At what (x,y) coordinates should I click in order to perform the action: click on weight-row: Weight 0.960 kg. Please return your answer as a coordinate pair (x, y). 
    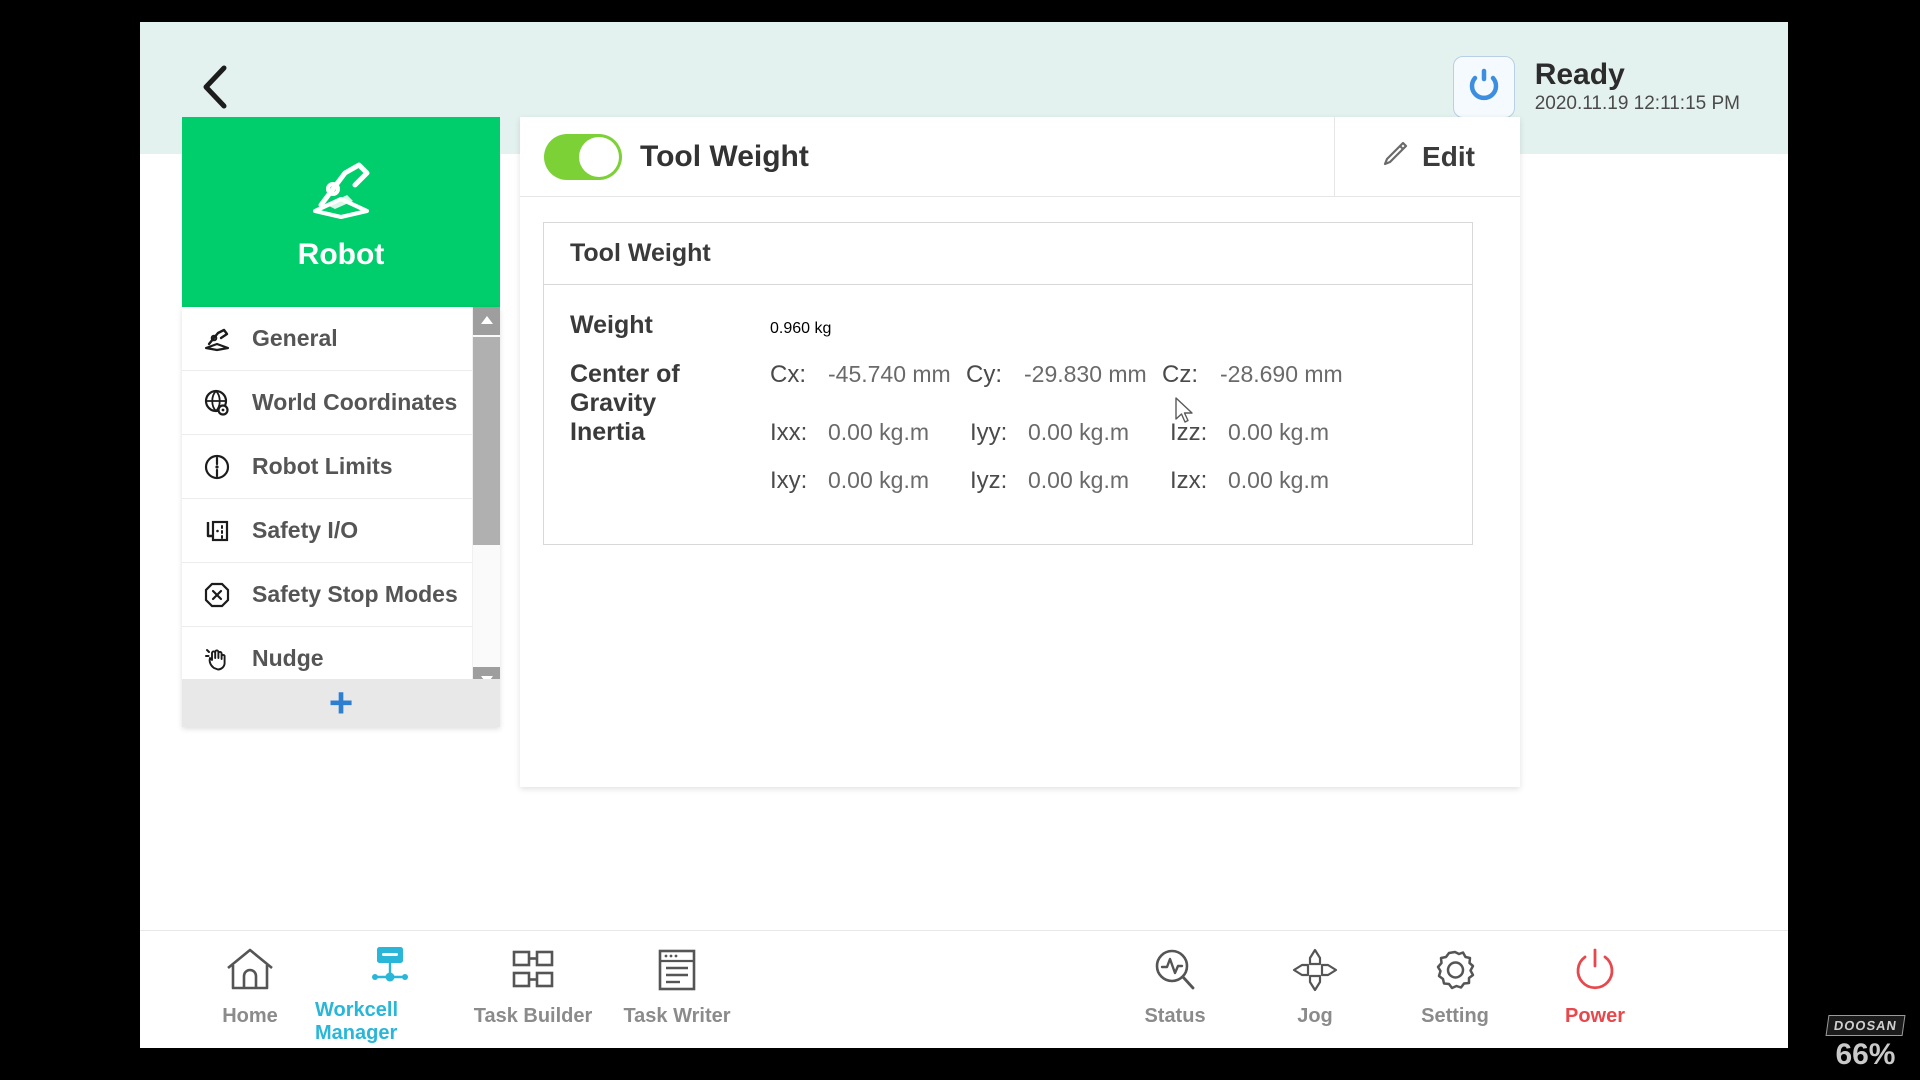
    Looking at the image, I should click on (1008, 335).